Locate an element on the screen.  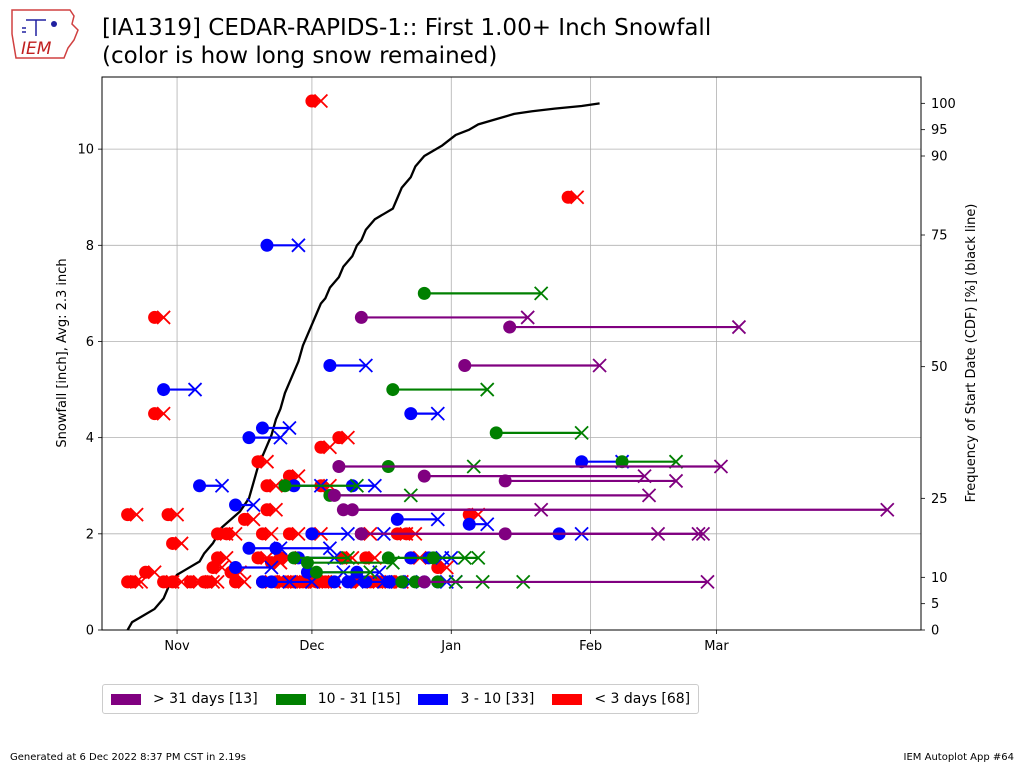
y2-tick-label: 25 is located at coordinates (939, 499).